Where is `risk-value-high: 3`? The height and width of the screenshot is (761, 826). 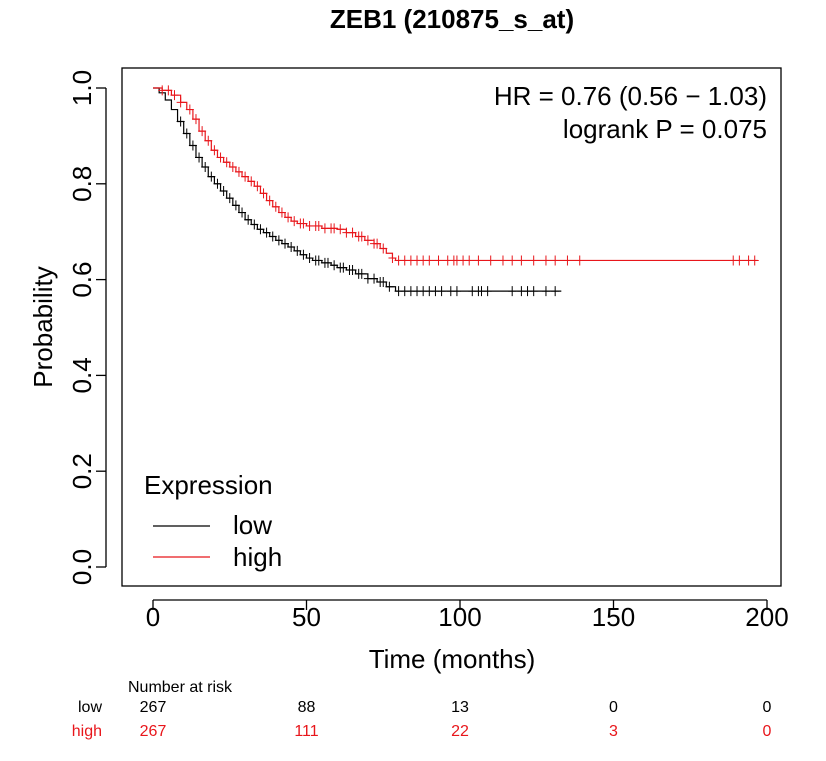
risk-value-high: 3 is located at coordinates (613, 731).